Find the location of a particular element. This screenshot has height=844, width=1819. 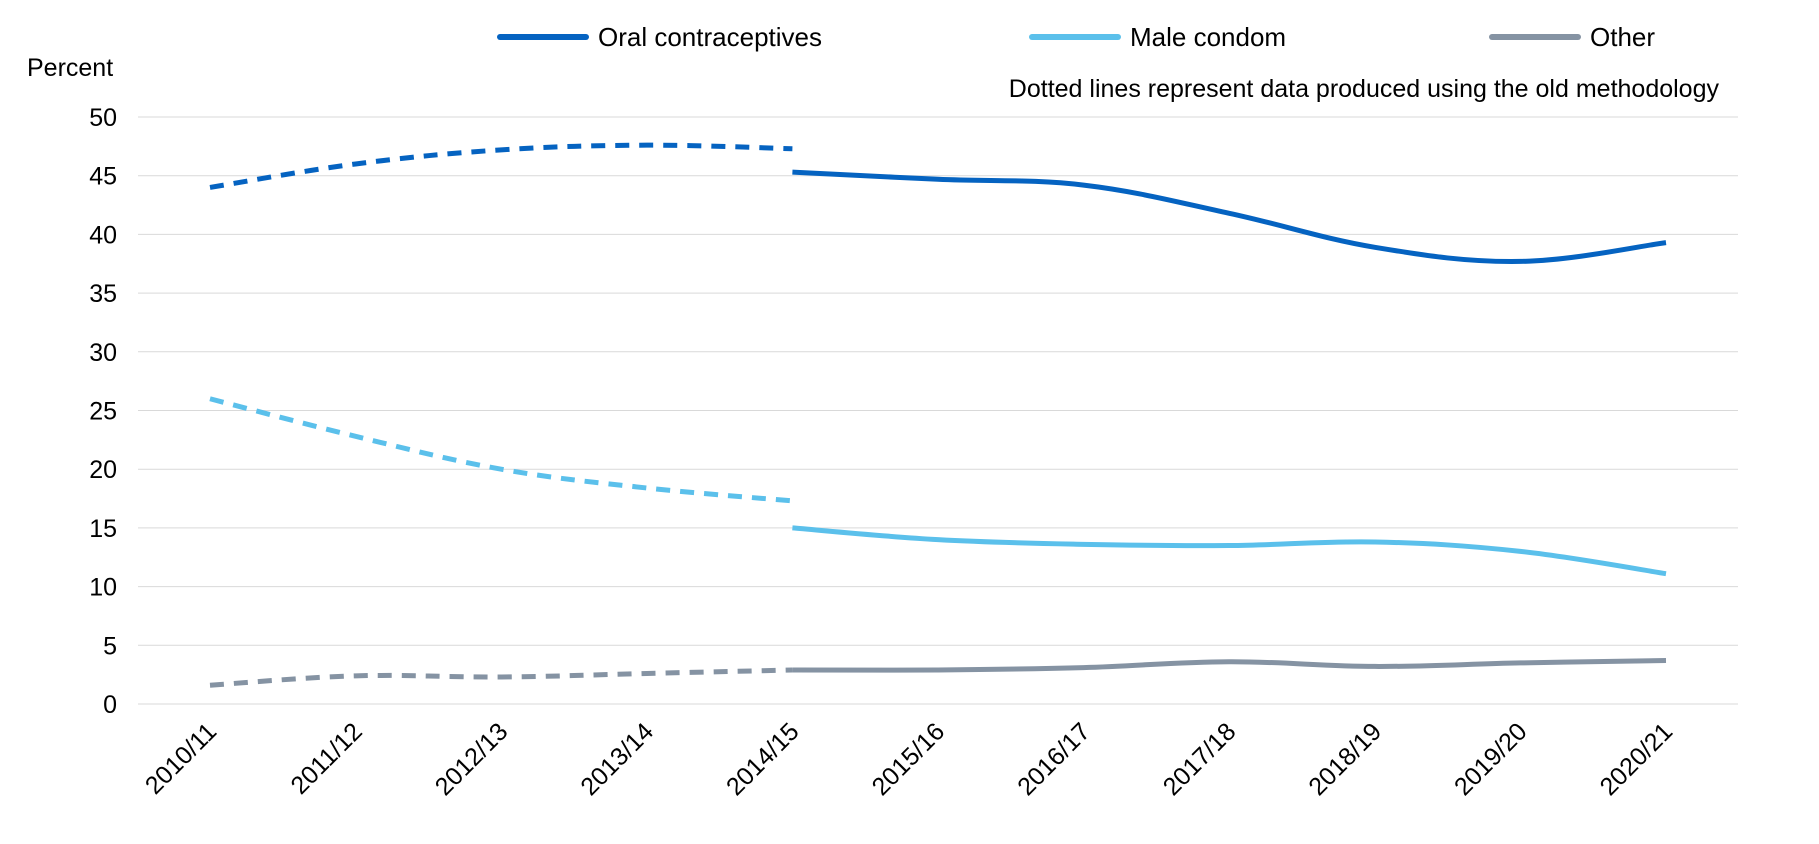

x-tick-label: 2019/20 is located at coordinates (1491, 759).